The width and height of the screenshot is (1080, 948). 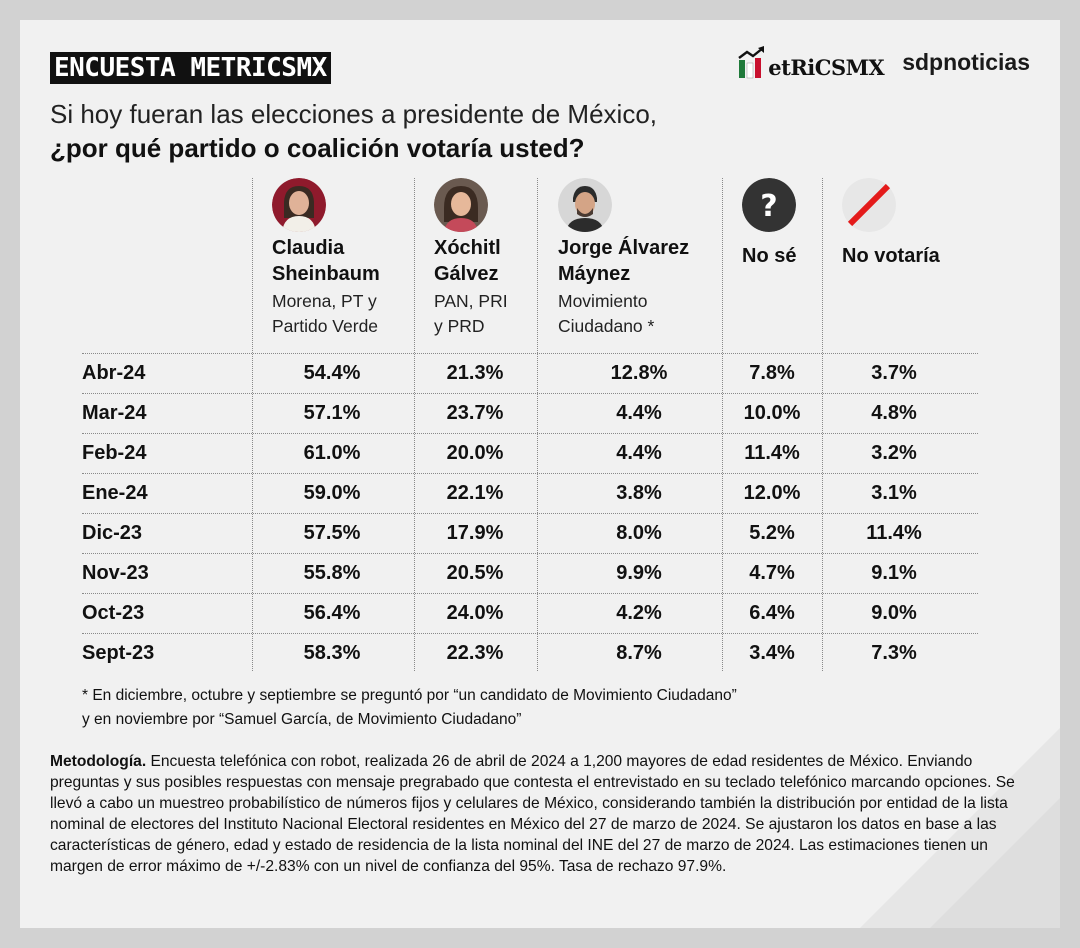 What do you see at coordinates (772, 533) in the screenshot?
I see `value-cell: 5.2%` at bounding box center [772, 533].